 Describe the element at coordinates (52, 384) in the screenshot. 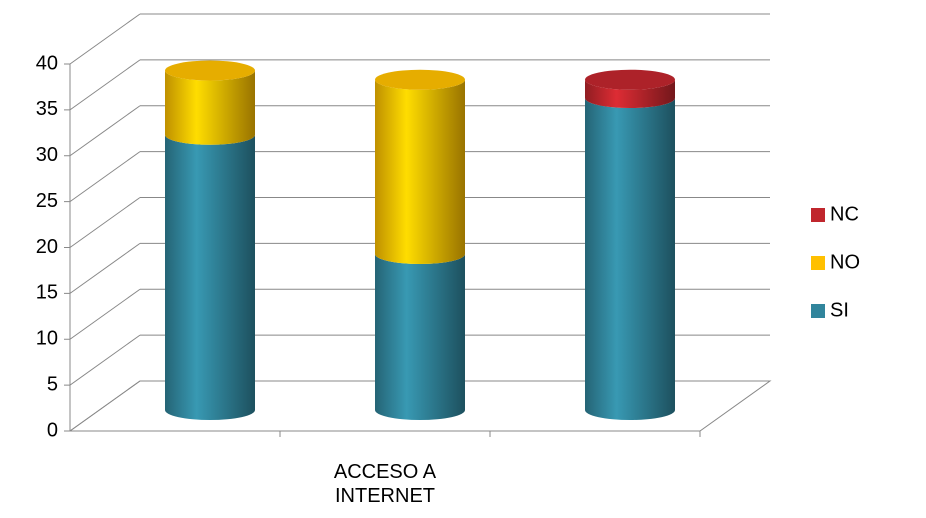

I see `y-tick-label: 5` at that location.